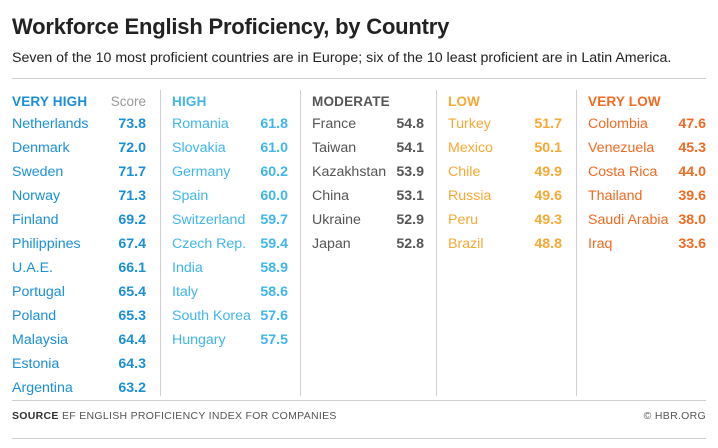  Describe the element at coordinates (274, 292) in the screenshot. I see `country-score: 58.6` at that location.